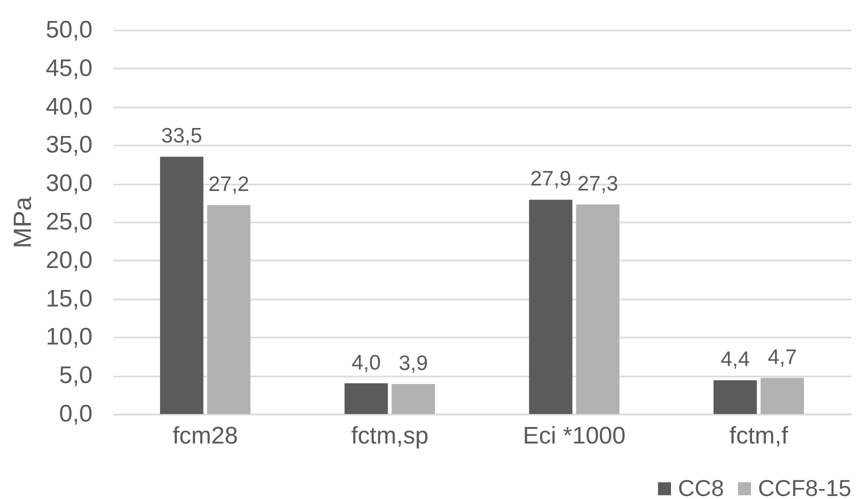 This screenshot has width=856, height=499. What do you see at coordinates (69, 106) in the screenshot?
I see `y-tick-label: 40,0` at bounding box center [69, 106].